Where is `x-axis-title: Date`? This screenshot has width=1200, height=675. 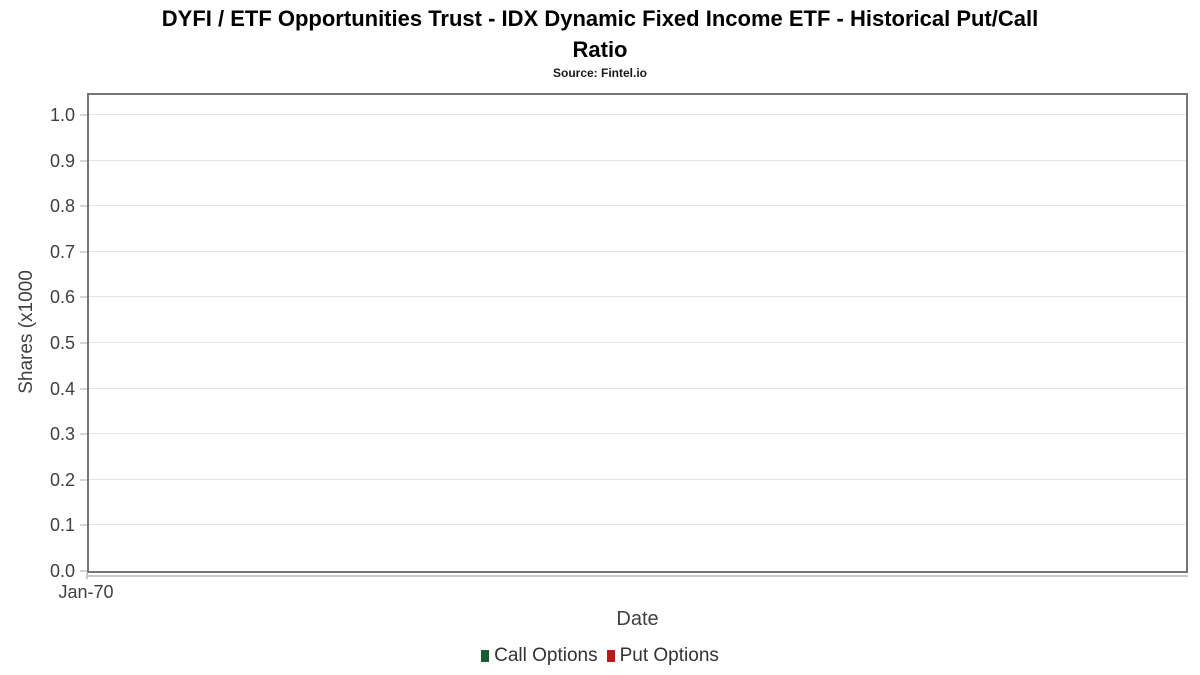
x-axis-title: Date is located at coordinates (637, 619).